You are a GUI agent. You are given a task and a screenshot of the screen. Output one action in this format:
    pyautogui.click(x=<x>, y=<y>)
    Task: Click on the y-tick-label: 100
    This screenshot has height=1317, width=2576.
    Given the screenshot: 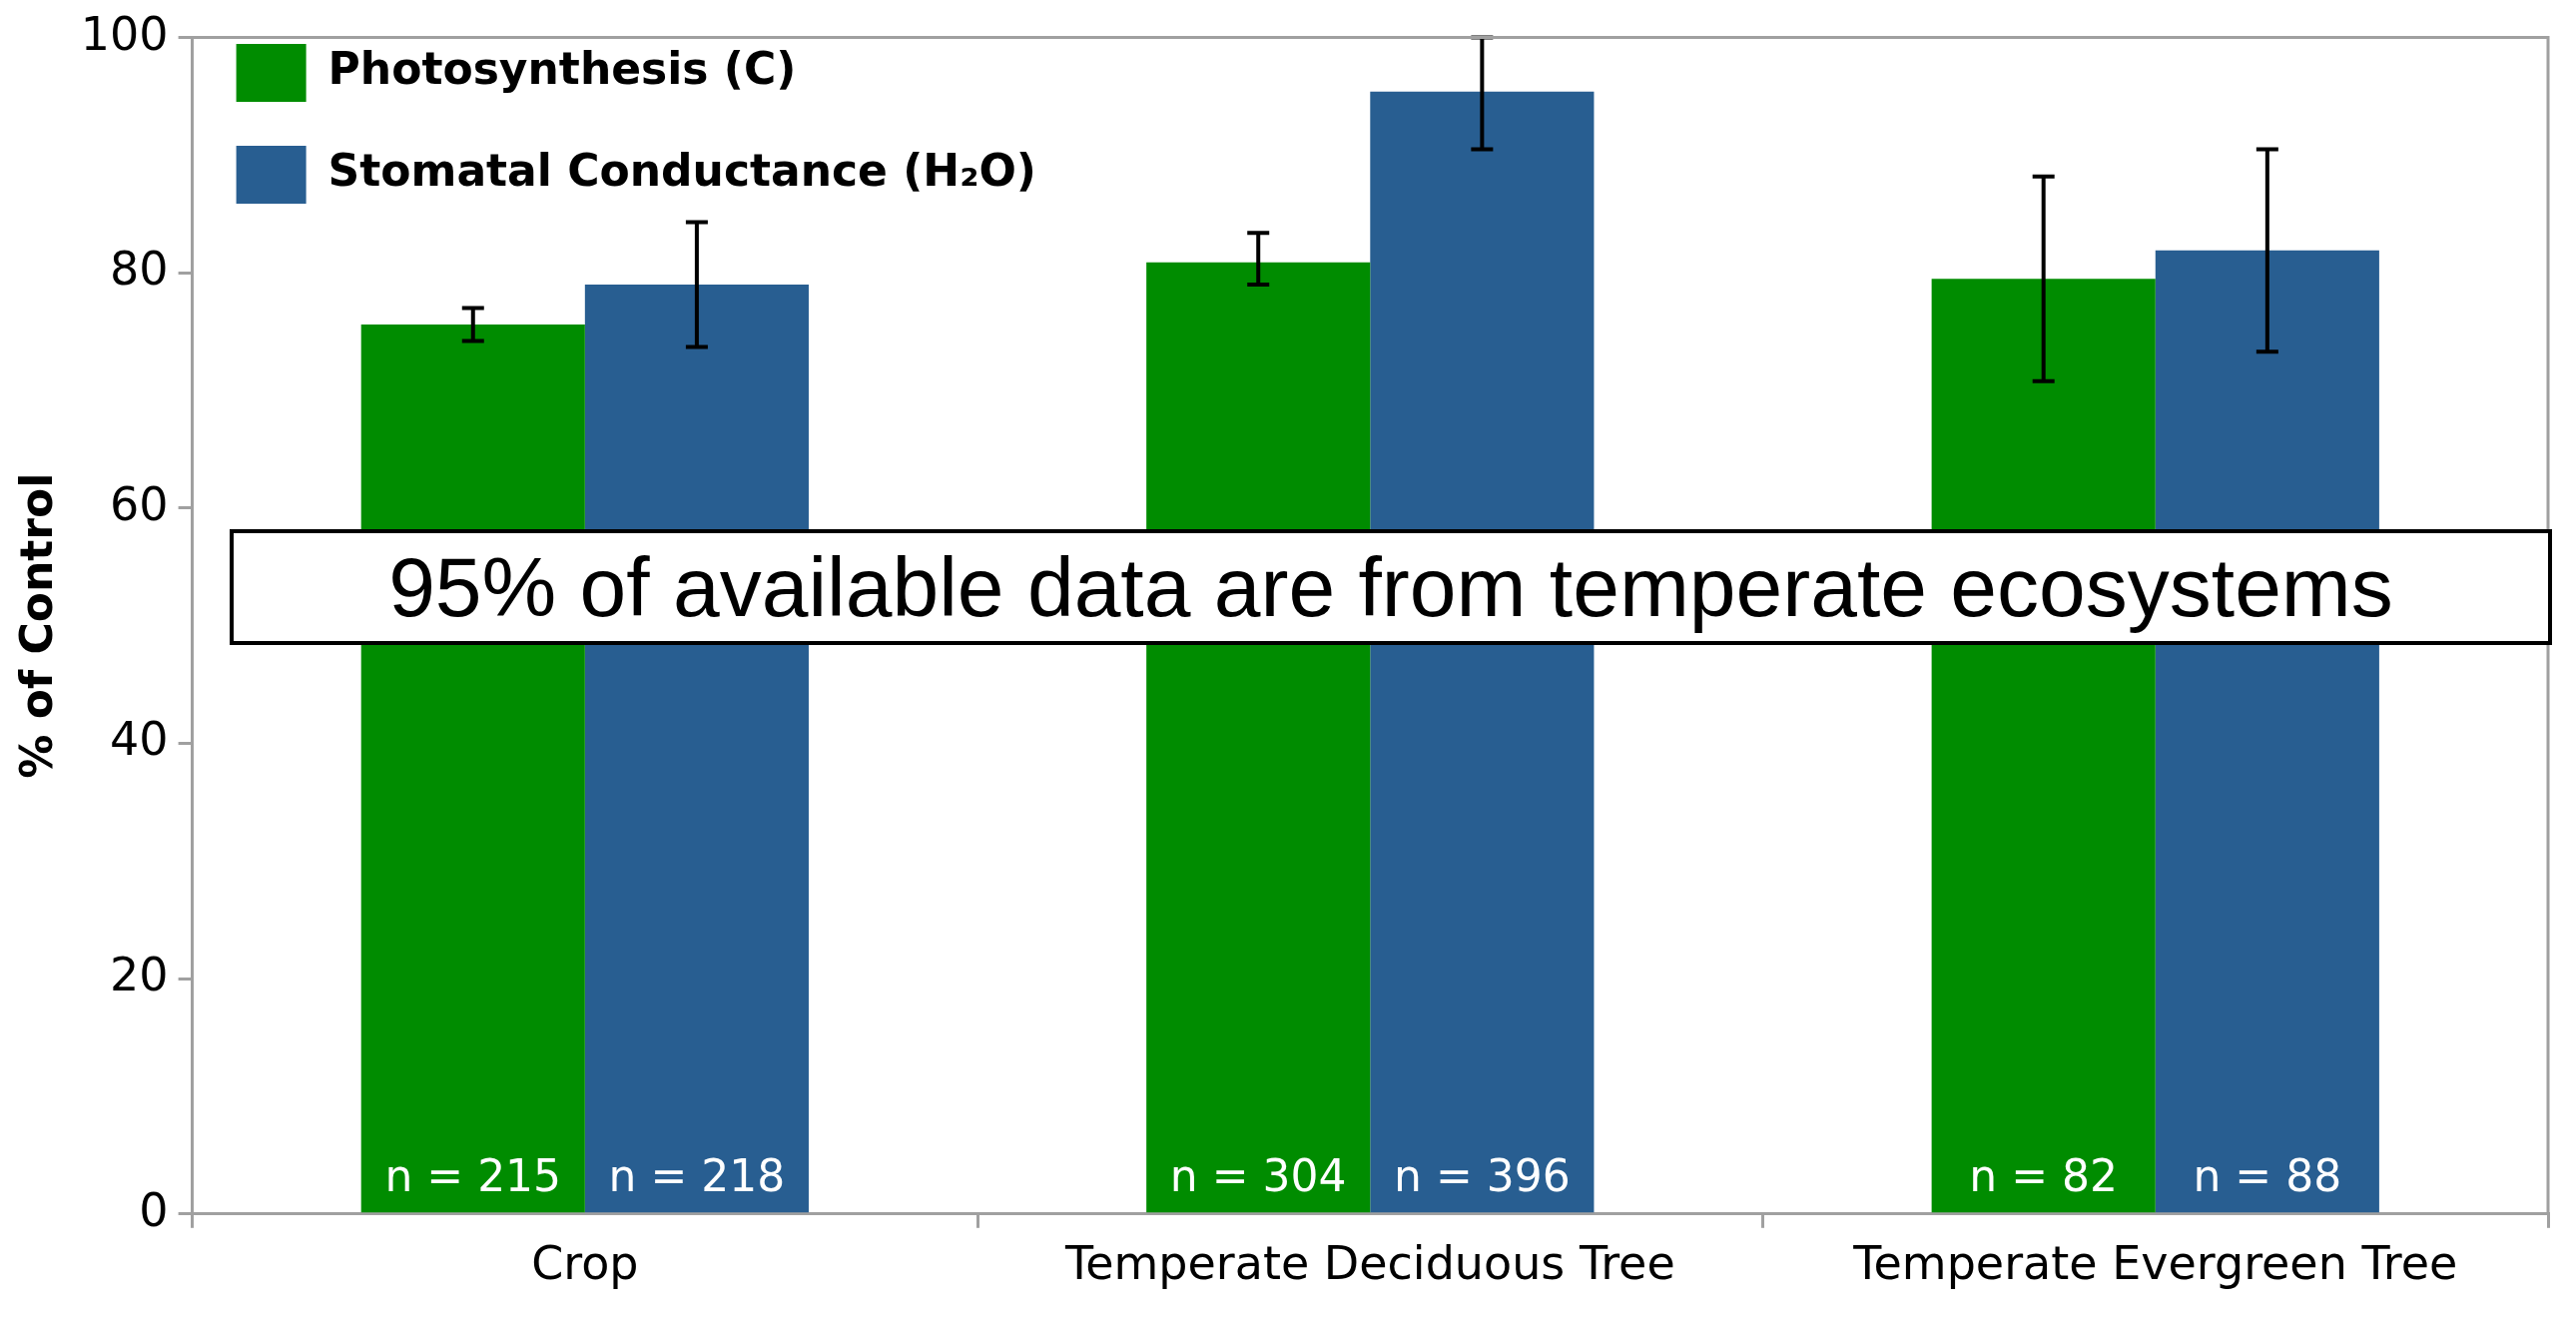 What is the action you would take?
    pyautogui.click(x=124, y=33)
    